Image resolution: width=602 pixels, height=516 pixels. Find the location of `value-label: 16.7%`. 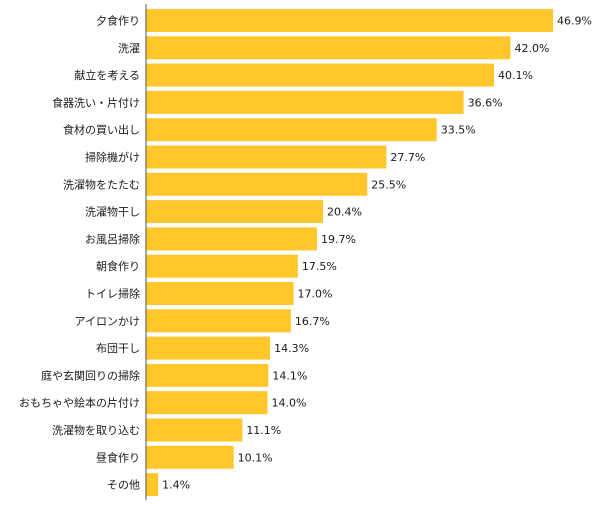

value-label: 16.7% is located at coordinates (312, 321).